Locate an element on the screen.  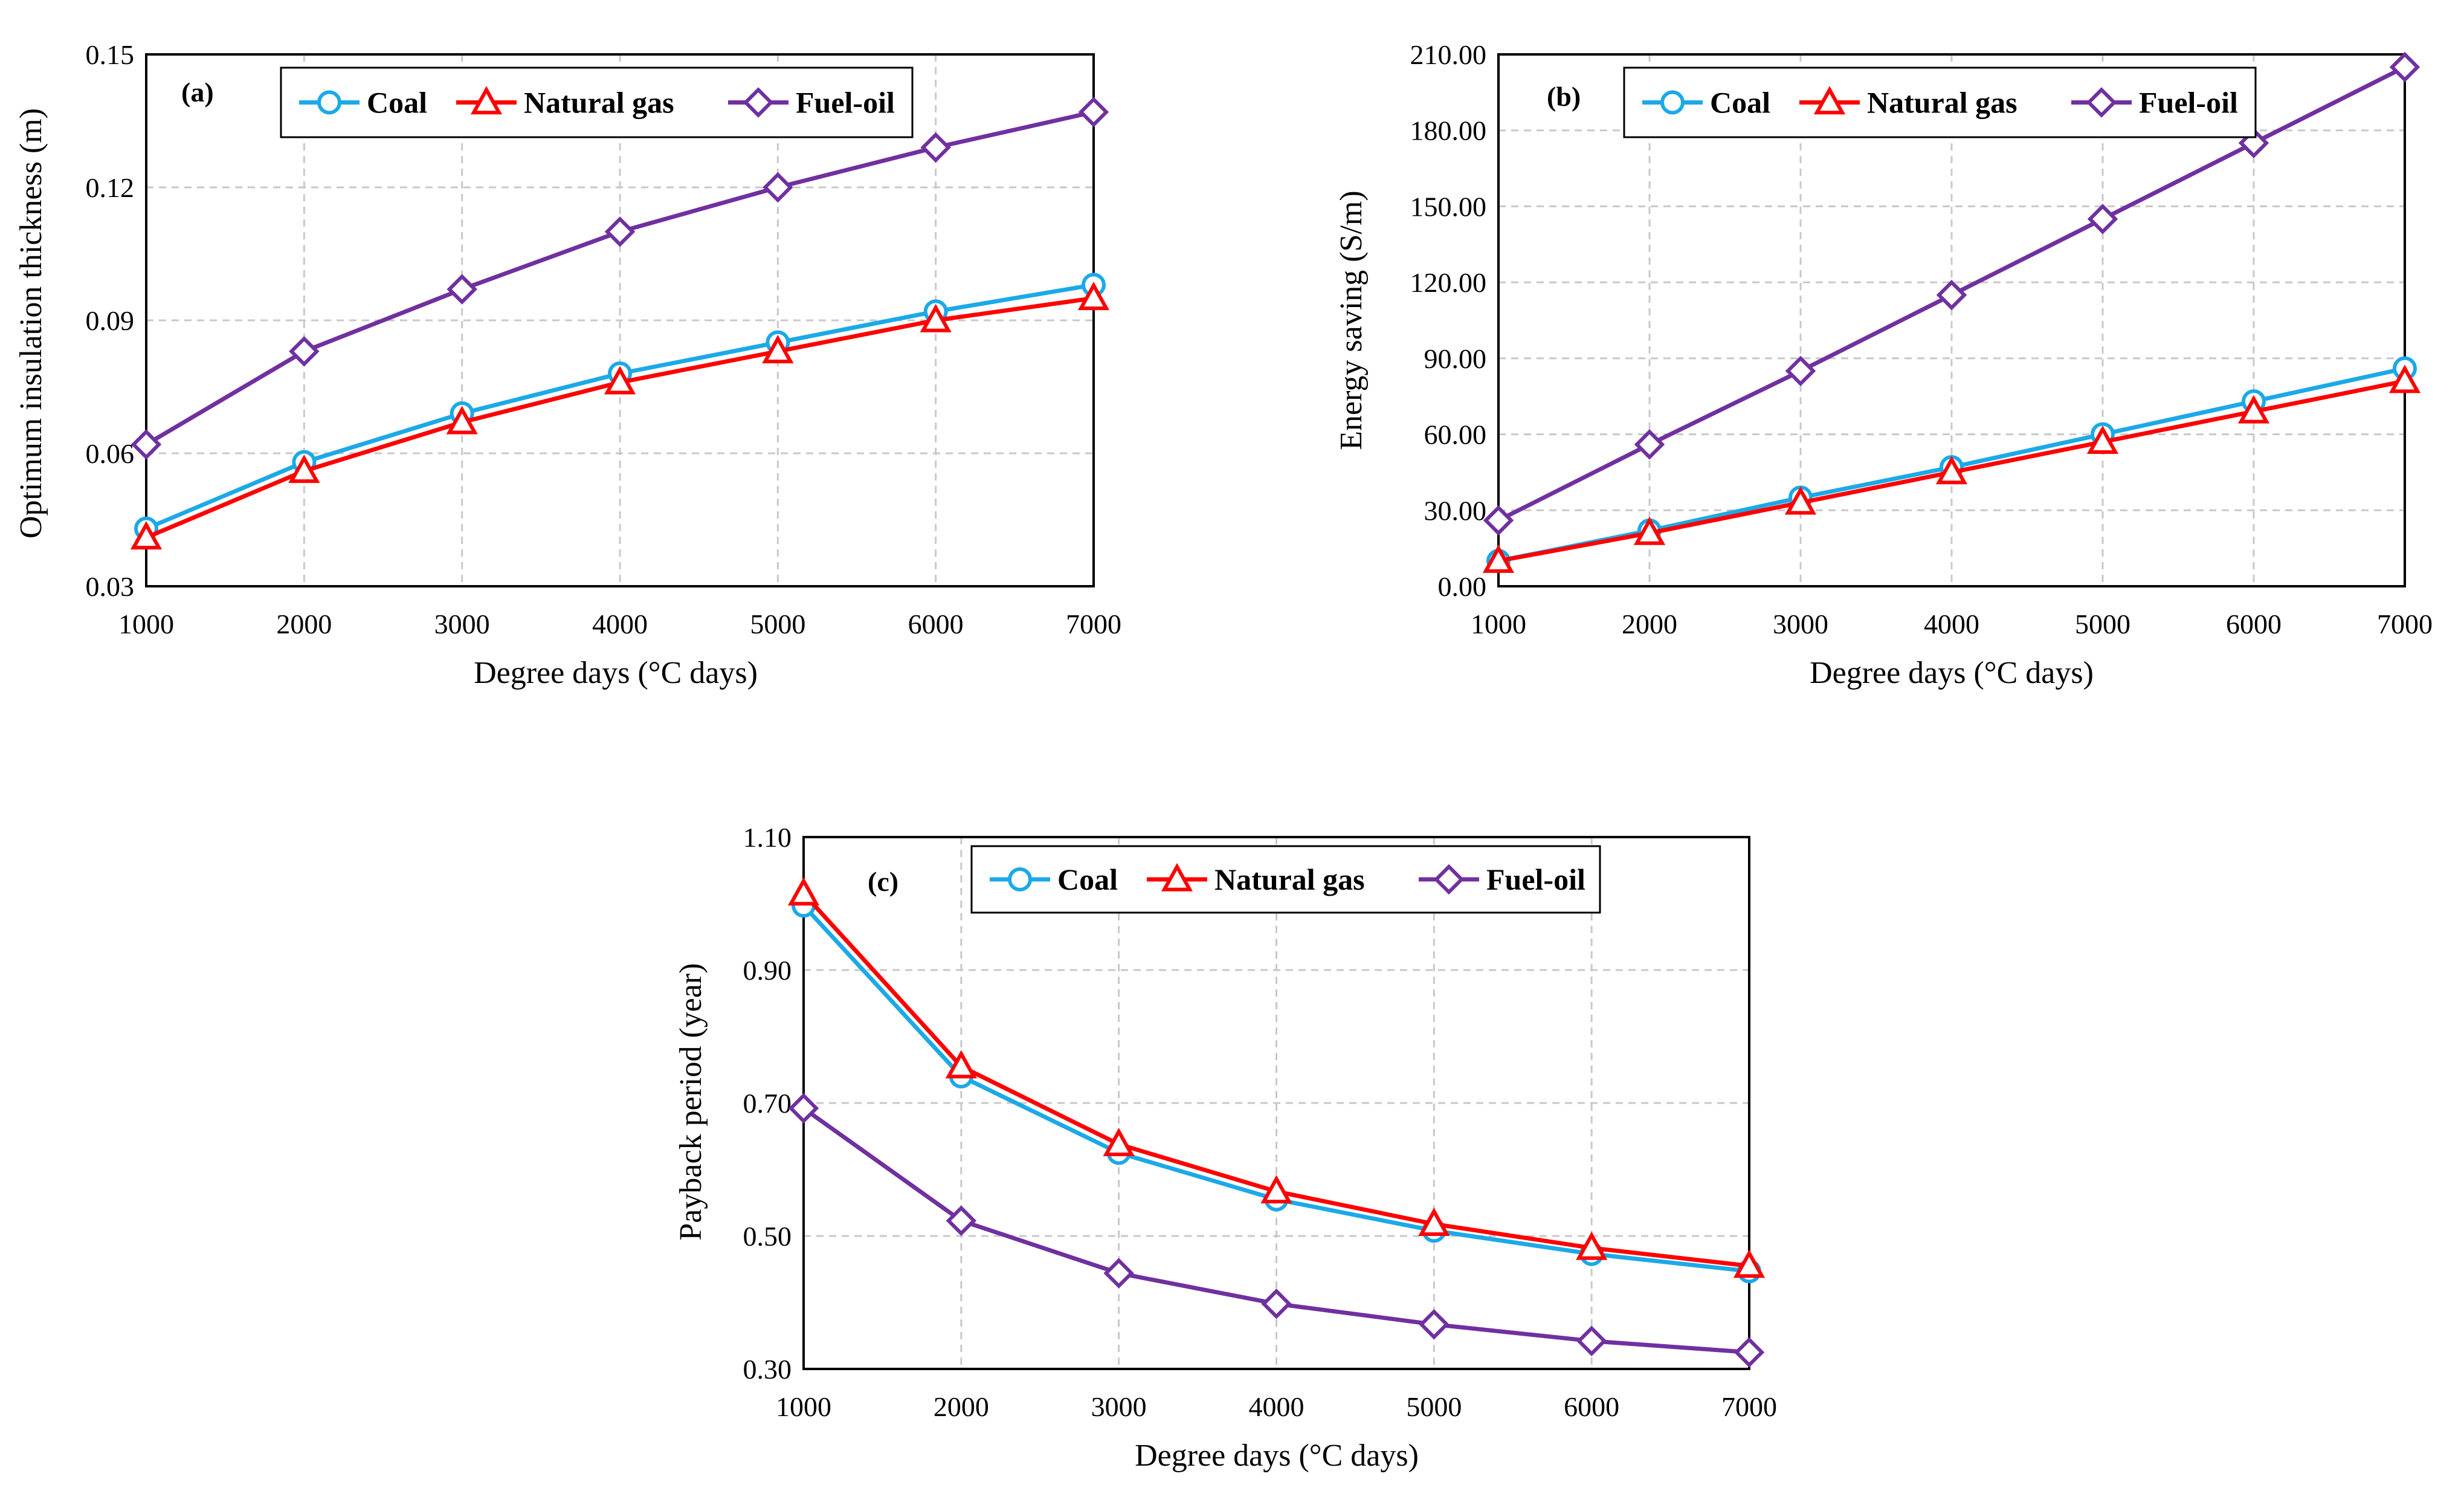
x-tick-label-a: 7000 is located at coordinates (1093, 624).